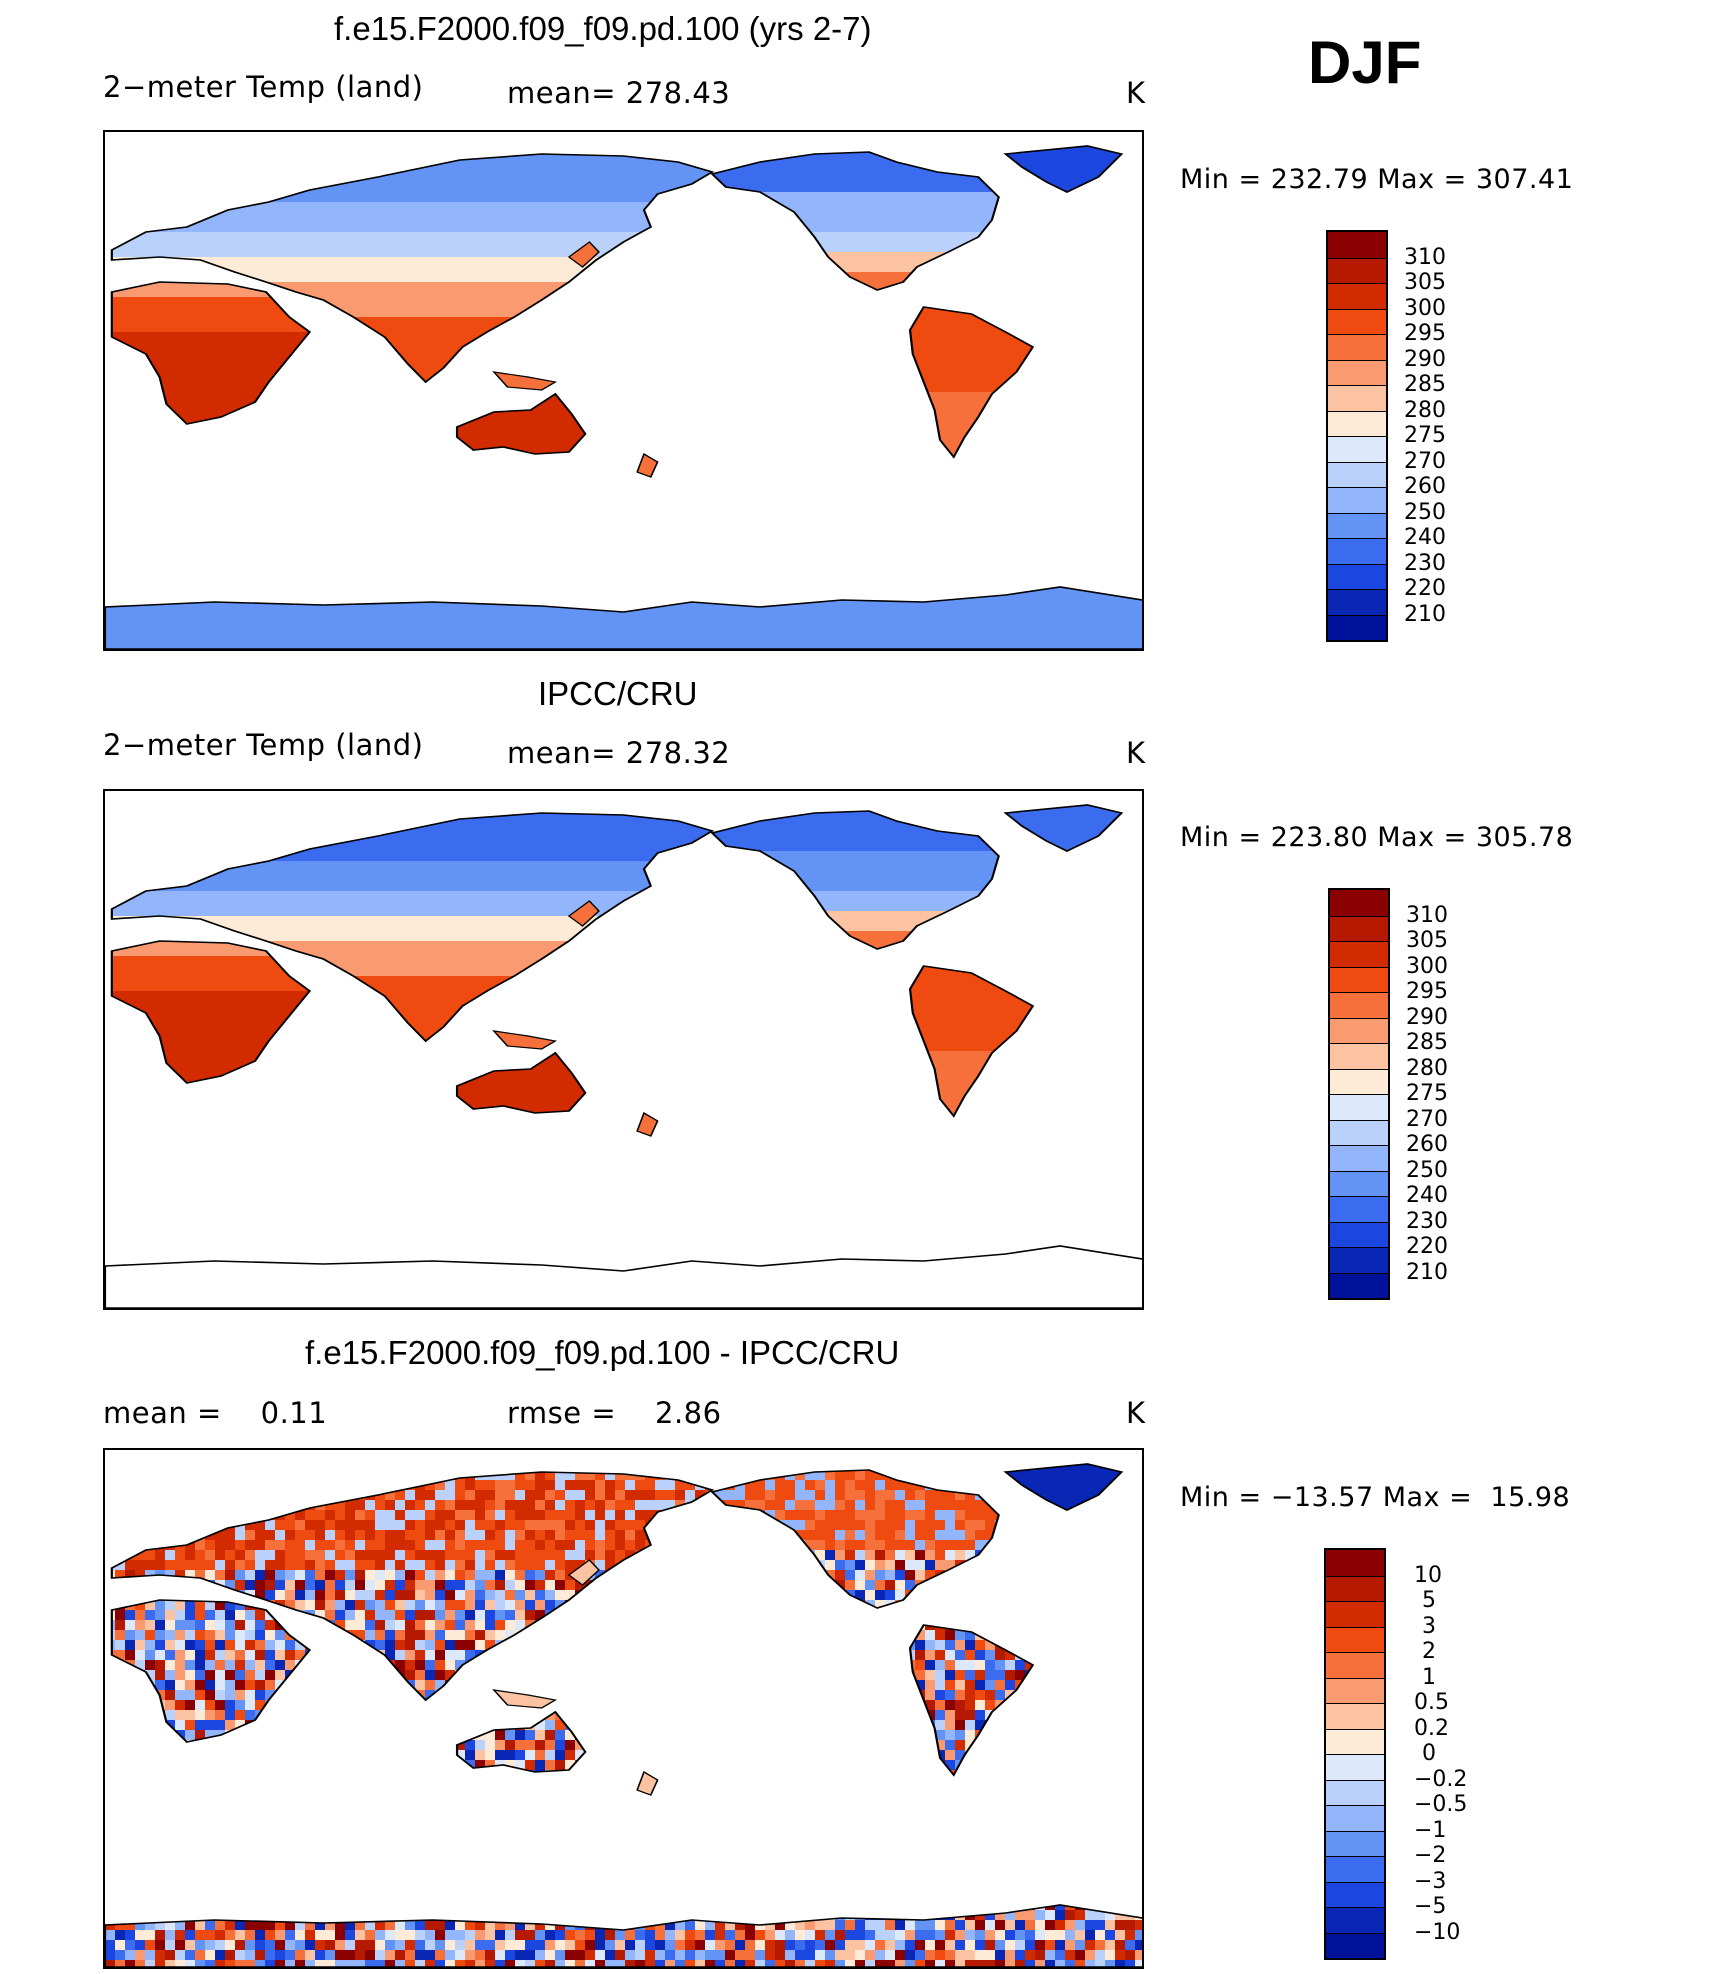 This screenshot has width=1710, height=1974. I want to click on panel-1-units-label: K, so click(1136, 93).